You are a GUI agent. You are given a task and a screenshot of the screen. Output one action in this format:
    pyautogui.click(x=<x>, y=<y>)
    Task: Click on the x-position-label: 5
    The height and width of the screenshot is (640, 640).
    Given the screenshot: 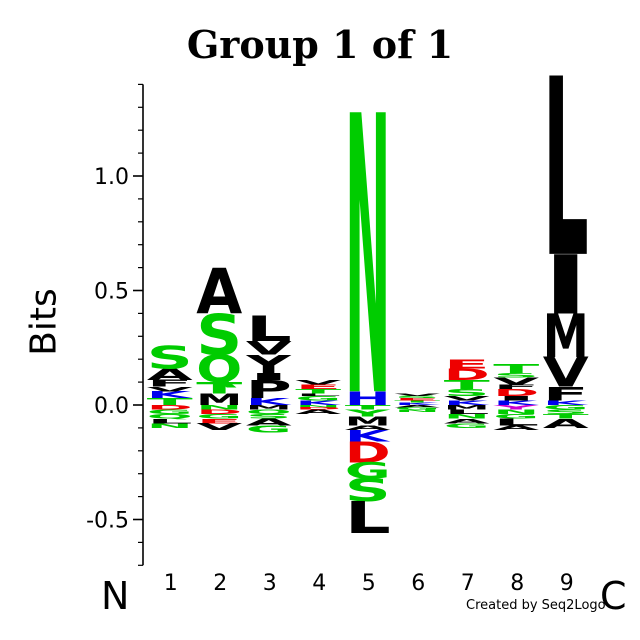 What is the action you would take?
    pyautogui.click(x=369, y=583)
    